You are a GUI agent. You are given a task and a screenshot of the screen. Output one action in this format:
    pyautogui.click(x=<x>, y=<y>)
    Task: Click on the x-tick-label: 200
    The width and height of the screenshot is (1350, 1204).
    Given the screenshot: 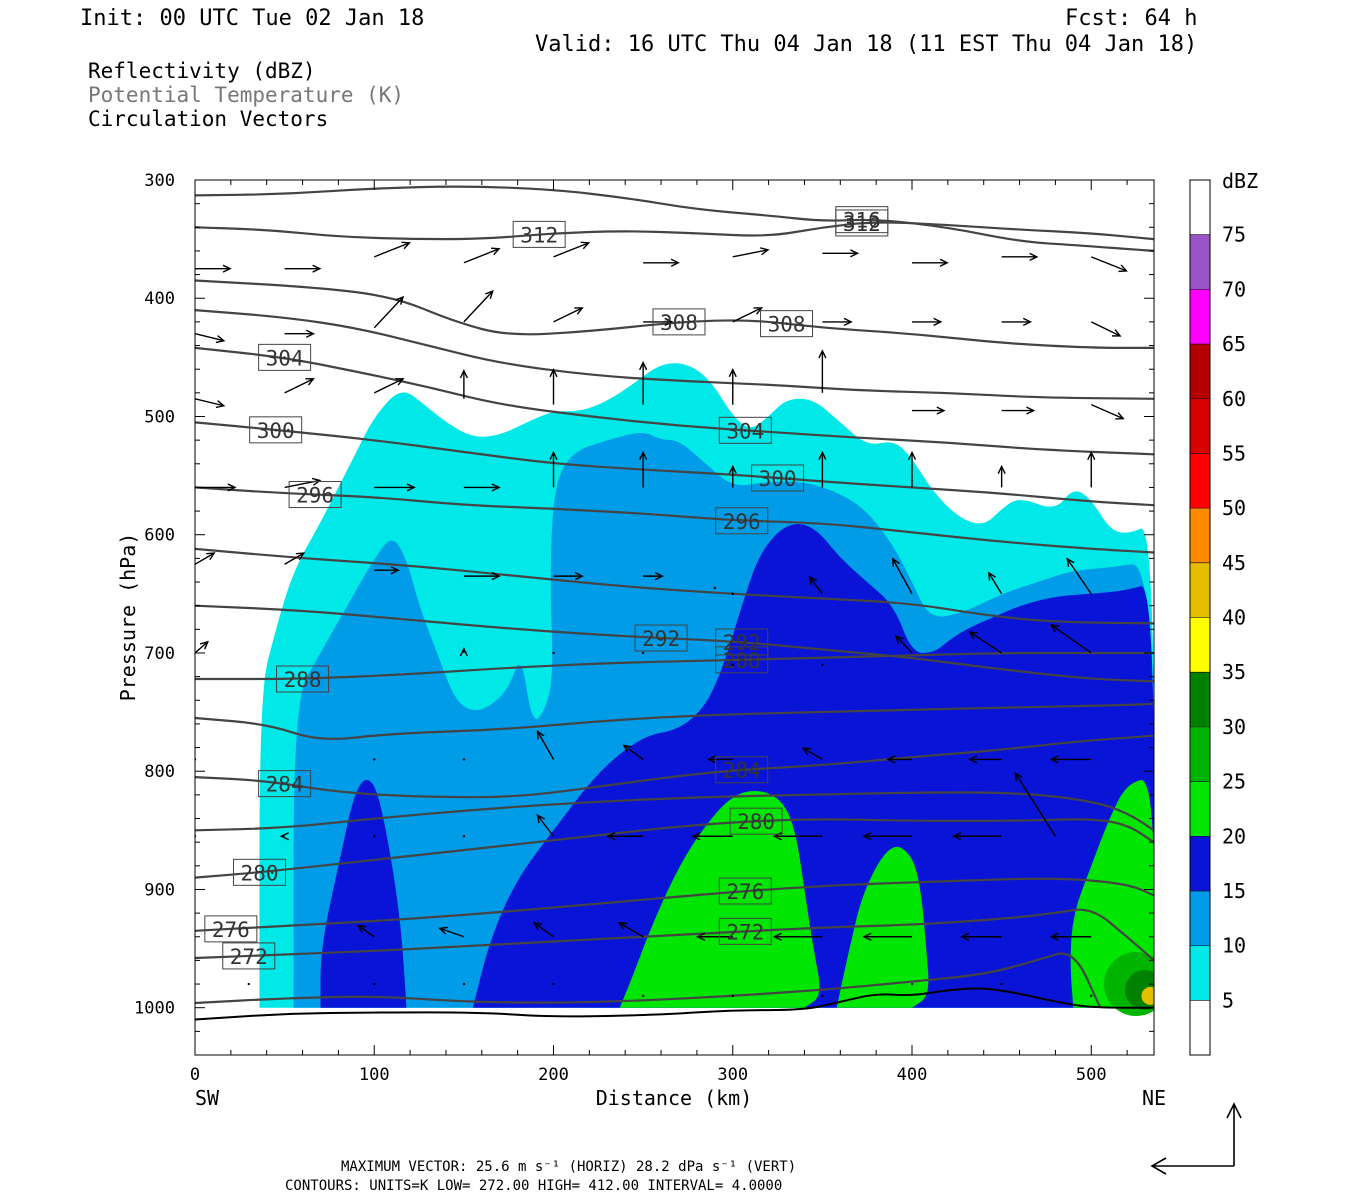 What is the action you would take?
    pyautogui.click(x=553, y=1075)
    